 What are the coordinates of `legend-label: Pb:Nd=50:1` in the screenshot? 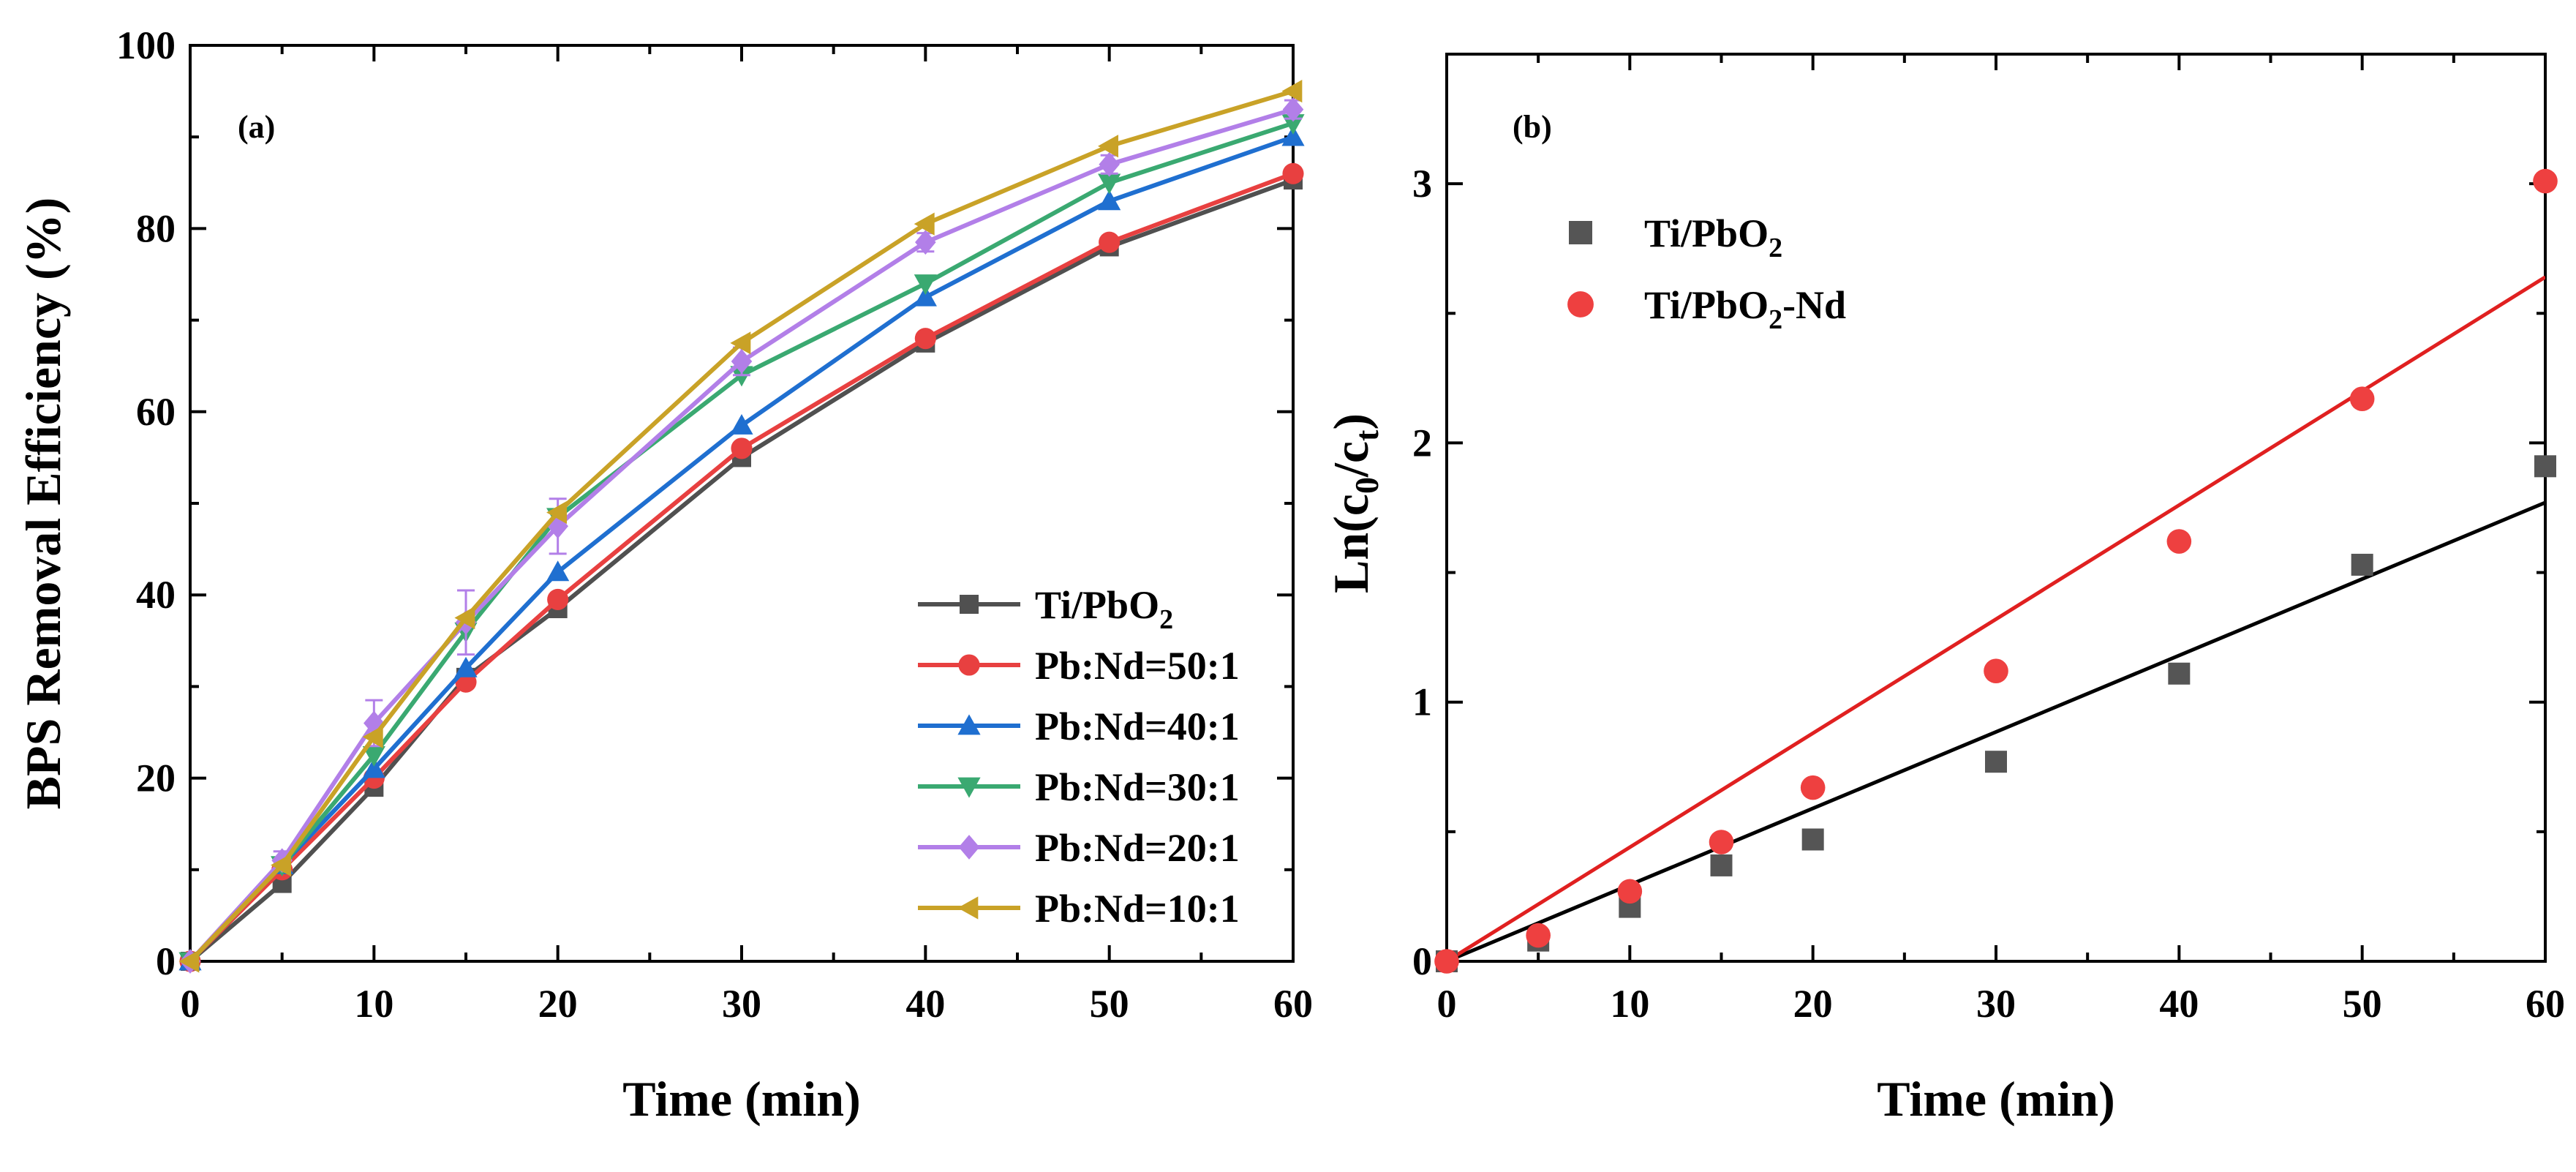 It's located at (1137, 666).